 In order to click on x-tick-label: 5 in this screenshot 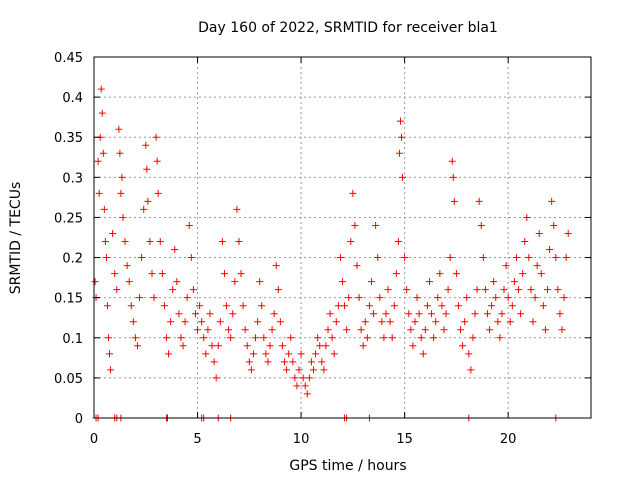, I will do `click(197, 439)`.